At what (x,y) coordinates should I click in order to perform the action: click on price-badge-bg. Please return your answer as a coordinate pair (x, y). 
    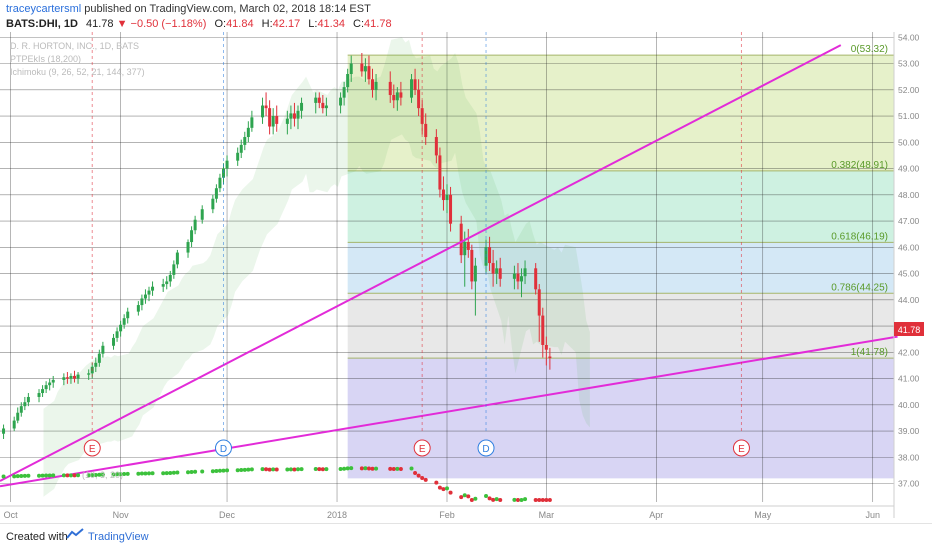
    Looking at the image, I should click on (909, 329).